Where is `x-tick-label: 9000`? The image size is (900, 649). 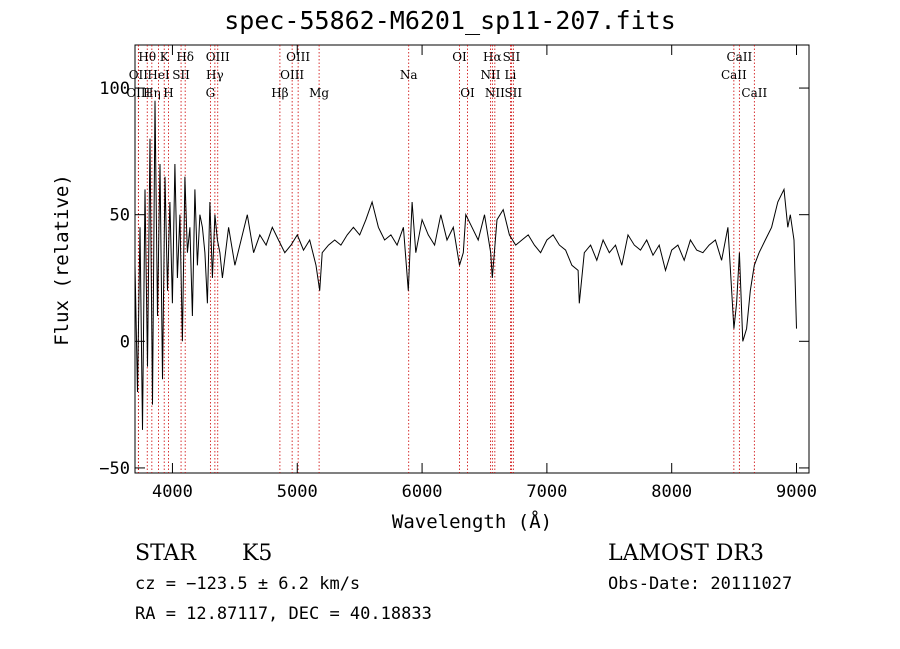
x-tick-label: 9000 is located at coordinates (796, 492).